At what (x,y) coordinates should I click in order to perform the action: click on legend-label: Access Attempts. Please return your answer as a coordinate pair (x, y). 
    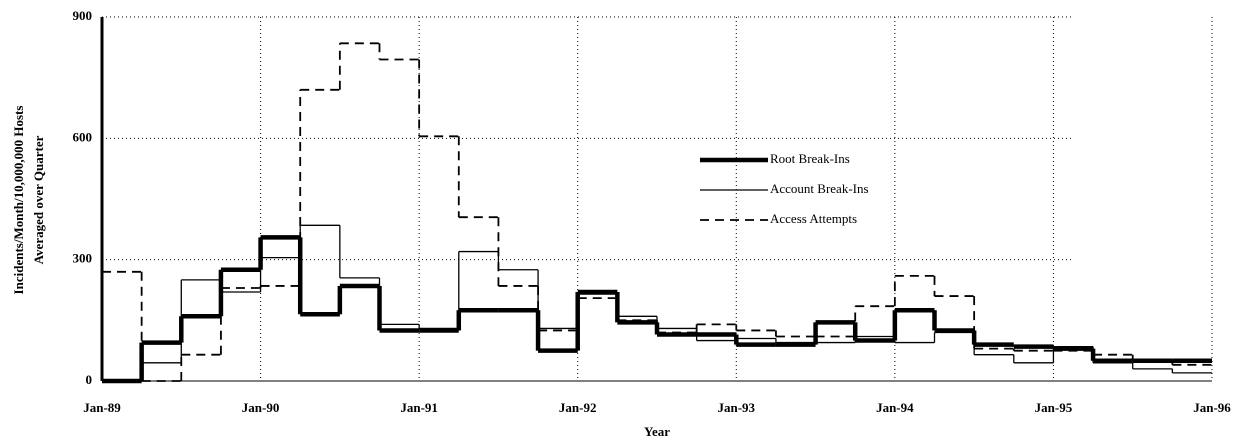
    Looking at the image, I should click on (813, 218).